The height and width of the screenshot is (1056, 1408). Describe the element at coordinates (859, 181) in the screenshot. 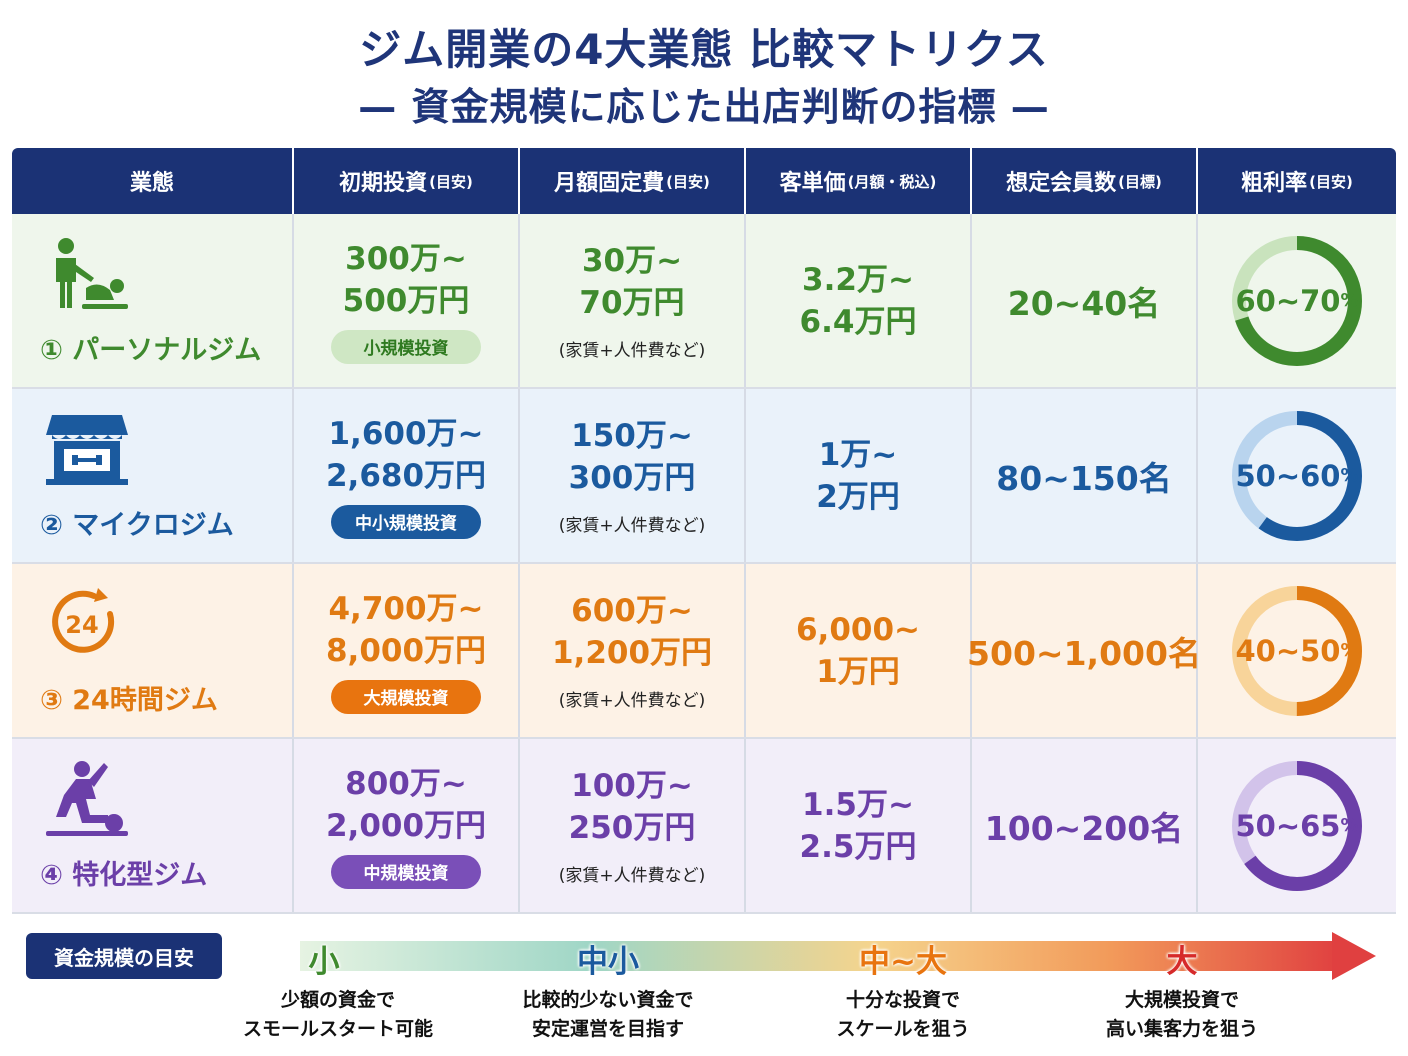

I see `header-unit-price: 客単価 (月額・税込)` at that location.